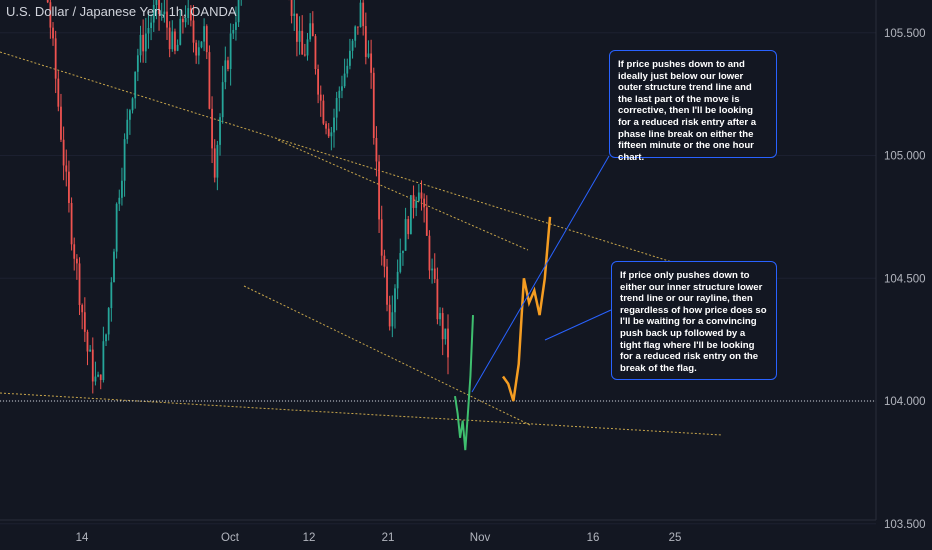 The width and height of the screenshot is (932, 550). I want to click on time-tick-label: 25, so click(675, 538).